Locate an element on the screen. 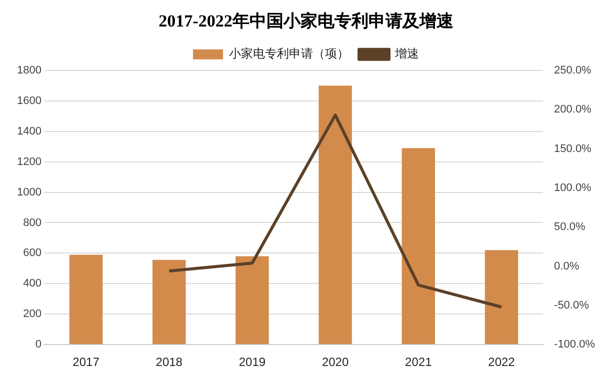  x-tick-label: 2019 is located at coordinates (252, 362).